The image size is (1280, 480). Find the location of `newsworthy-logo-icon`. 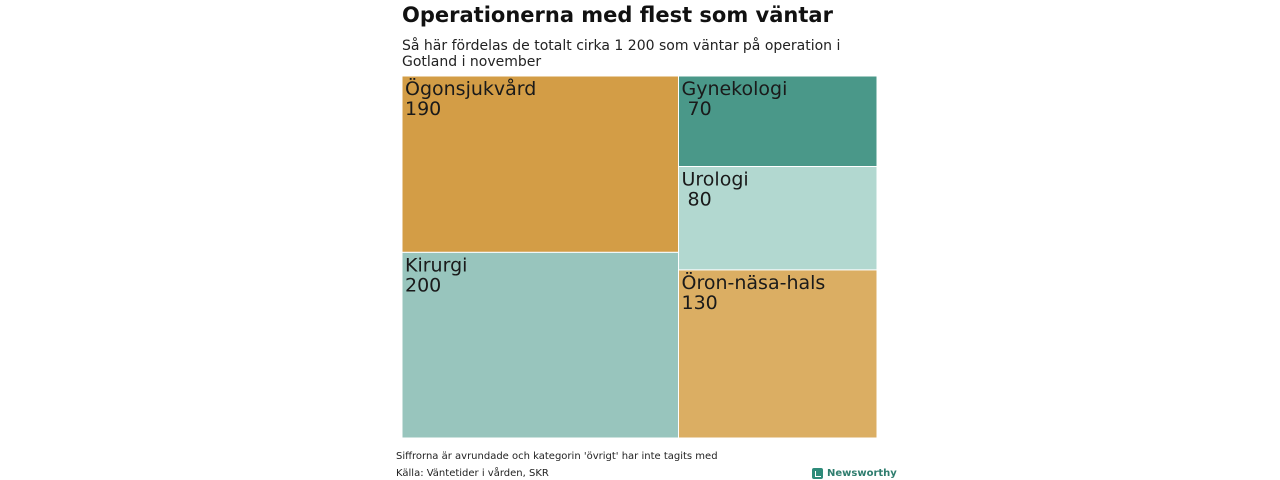

newsworthy-logo-icon is located at coordinates (817, 473).